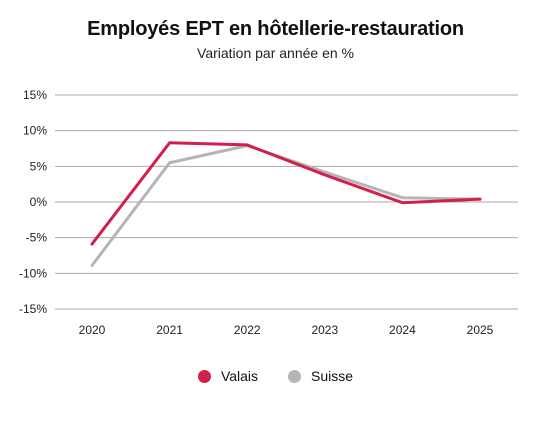 The height and width of the screenshot is (424, 551). What do you see at coordinates (169, 330) in the screenshot?
I see `x-tick-label: 2021` at bounding box center [169, 330].